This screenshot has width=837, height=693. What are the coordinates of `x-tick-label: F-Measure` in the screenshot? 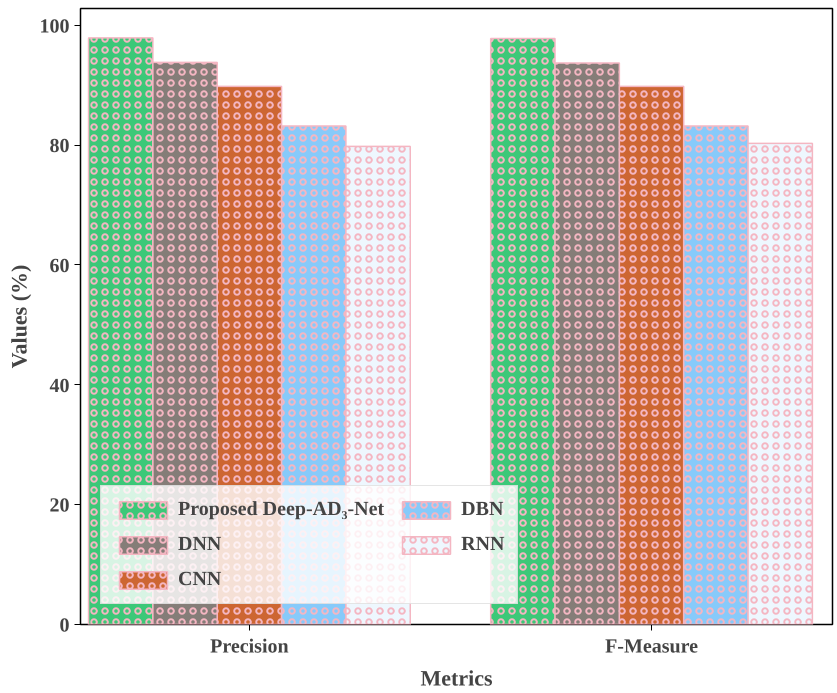 It's located at (651, 647).